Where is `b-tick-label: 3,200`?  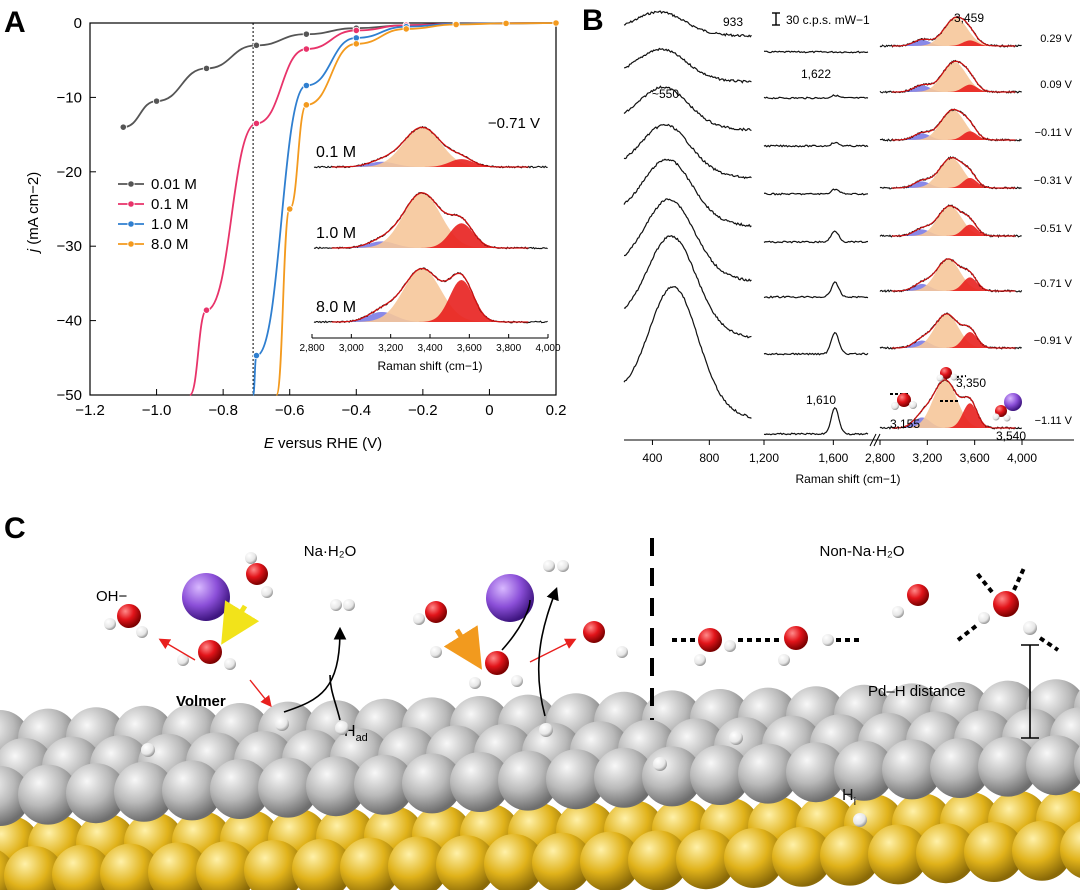 b-tick-label: 3,200 is located at coordinates (927, 458).